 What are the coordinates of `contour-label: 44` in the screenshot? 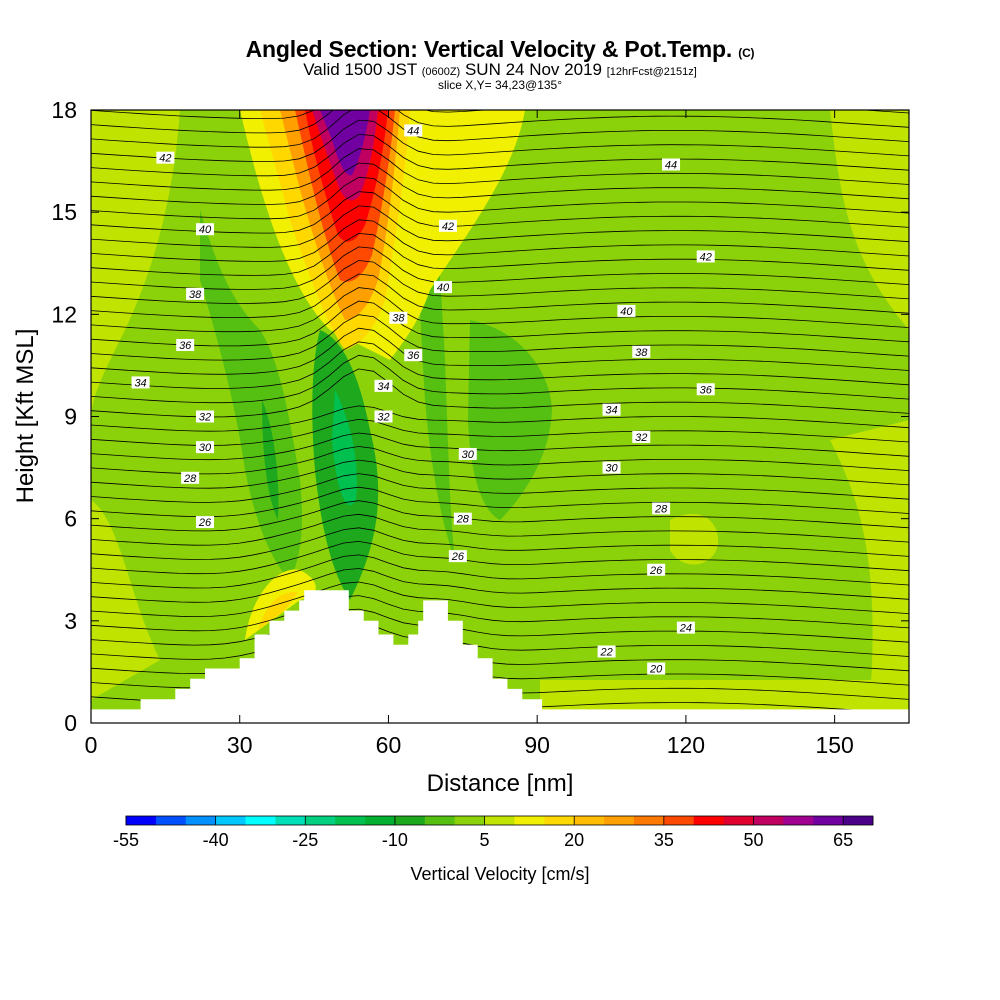 It's located at (413, 130).